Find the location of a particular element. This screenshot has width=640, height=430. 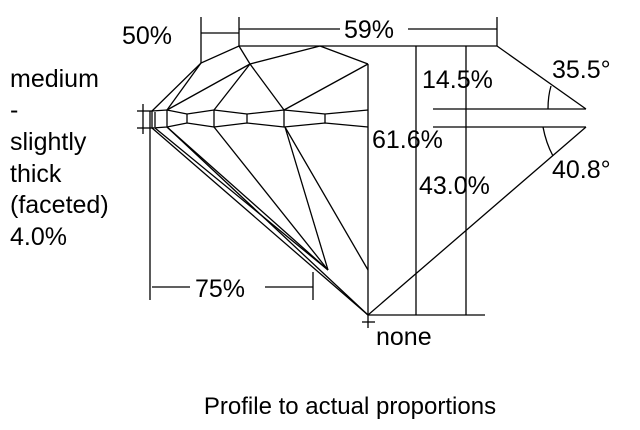

star-length-label: 50% is located at coordinates (147, 36).